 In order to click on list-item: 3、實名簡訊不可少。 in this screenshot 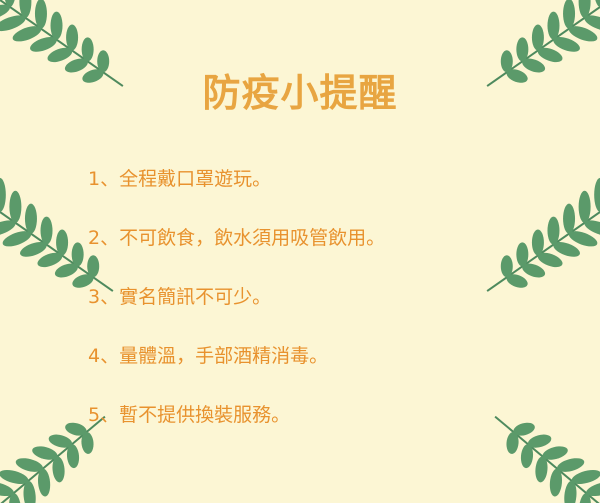, I will do `click(180, 297)`.